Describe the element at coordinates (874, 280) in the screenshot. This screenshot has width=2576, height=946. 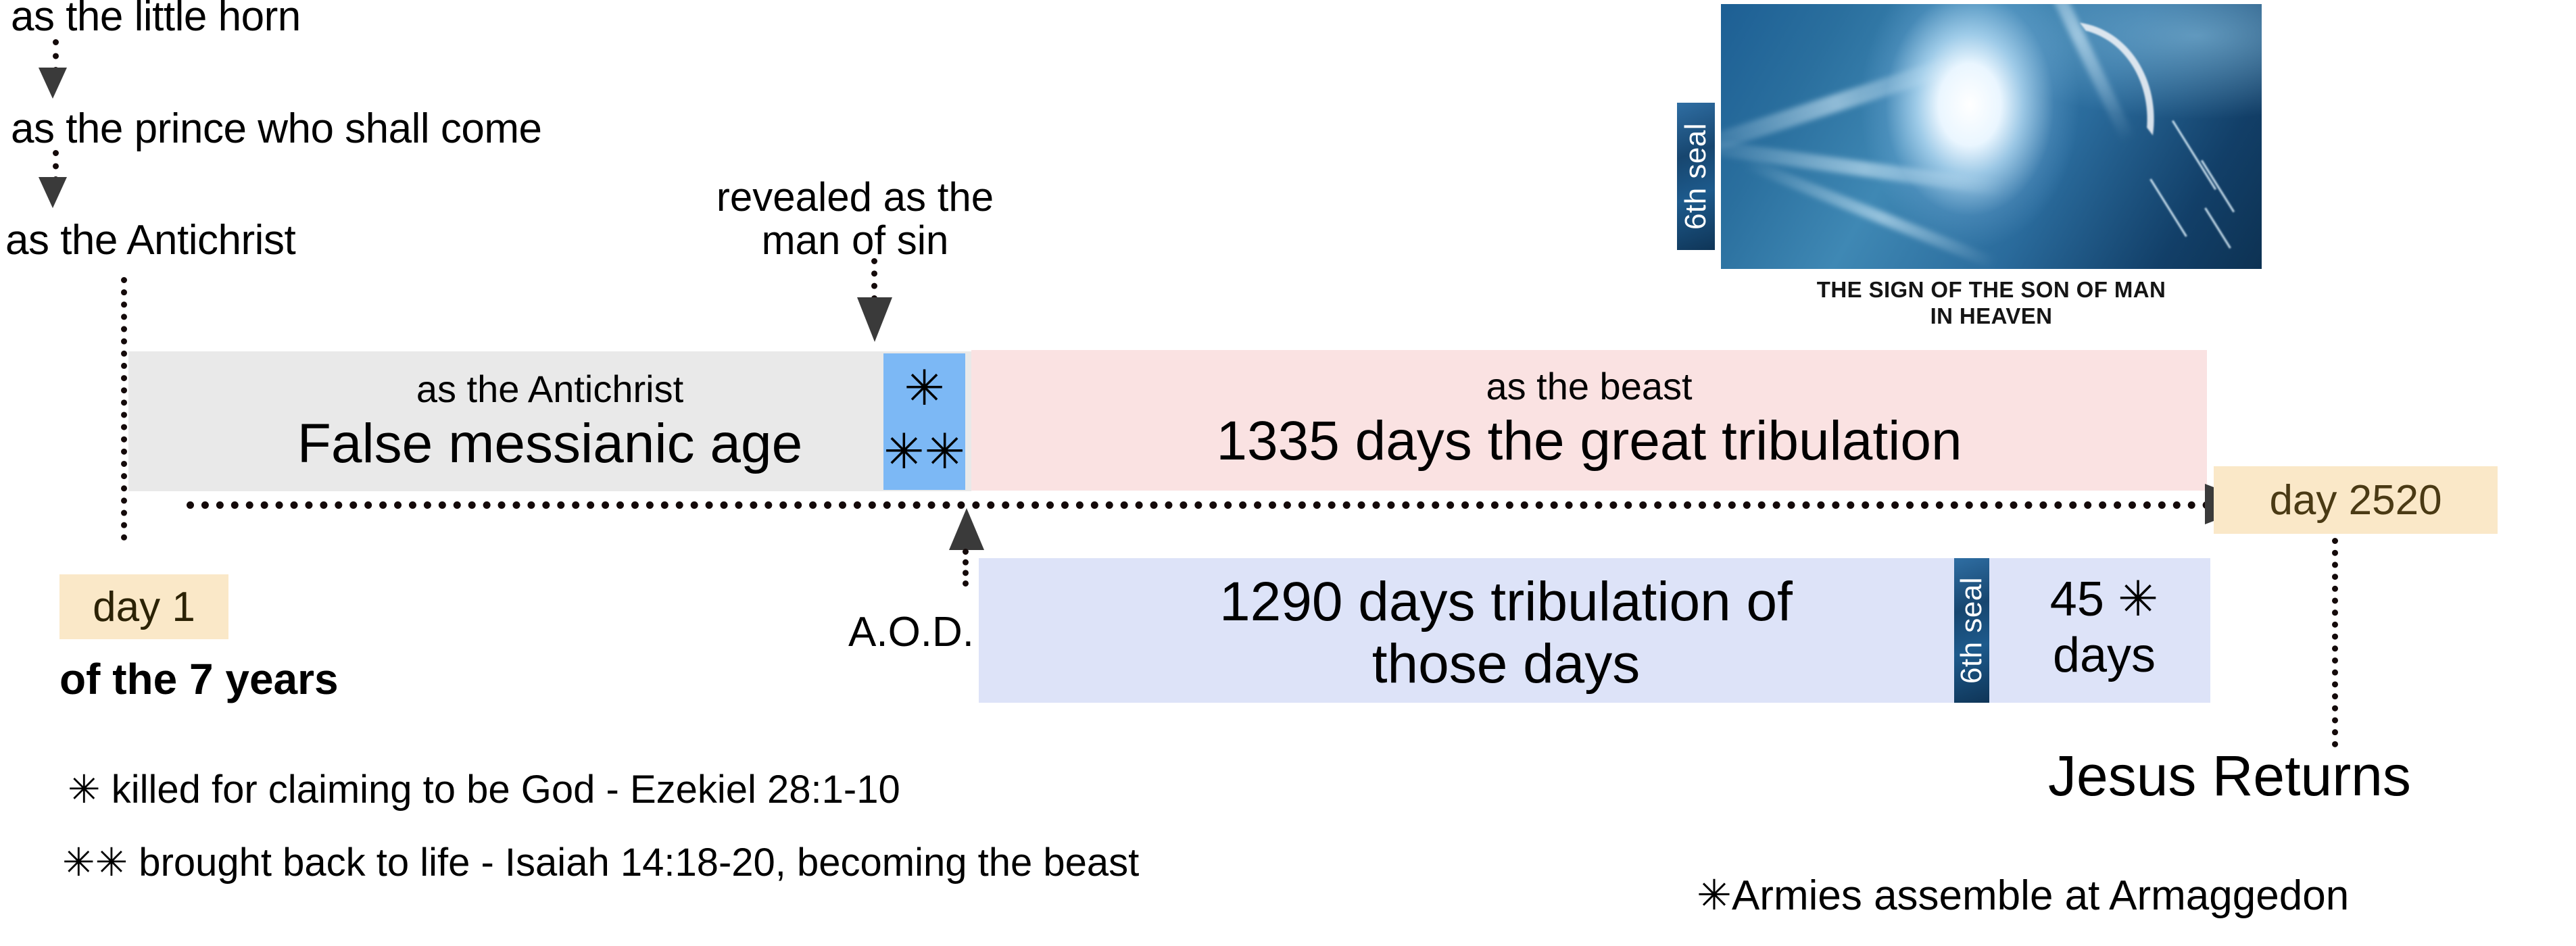
I see `revealed-dotted-stem` at that location.